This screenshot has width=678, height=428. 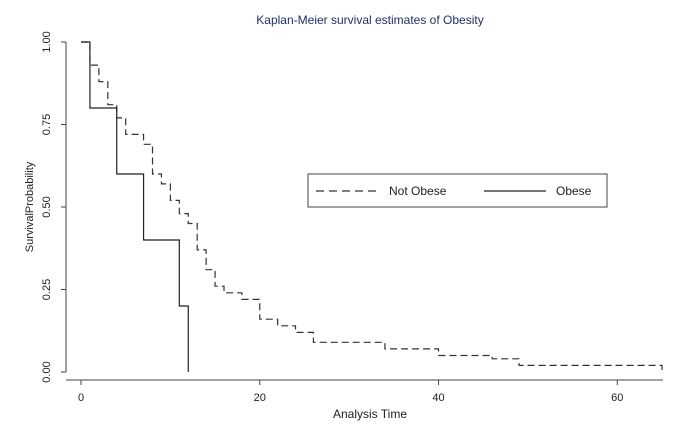 What do you see at coordinates (370, 414) in the screenshot?
I see `x-axis-label: Analysis Time` at bounding box center [370, 414].